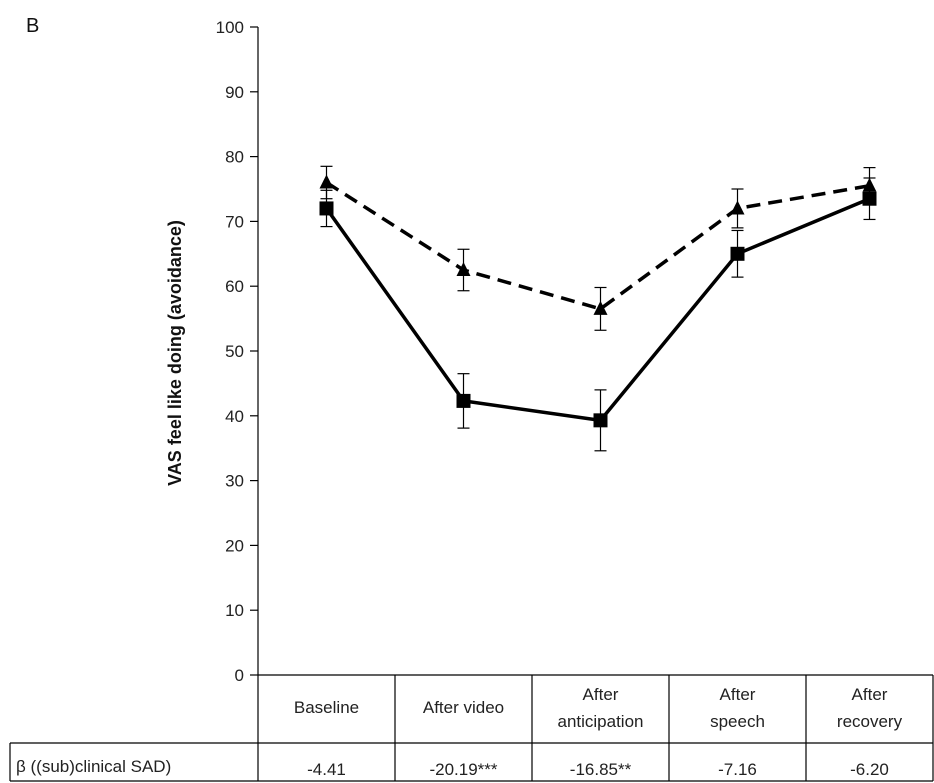  I want to click on beta-value: -20.19***, so click(463, 769).